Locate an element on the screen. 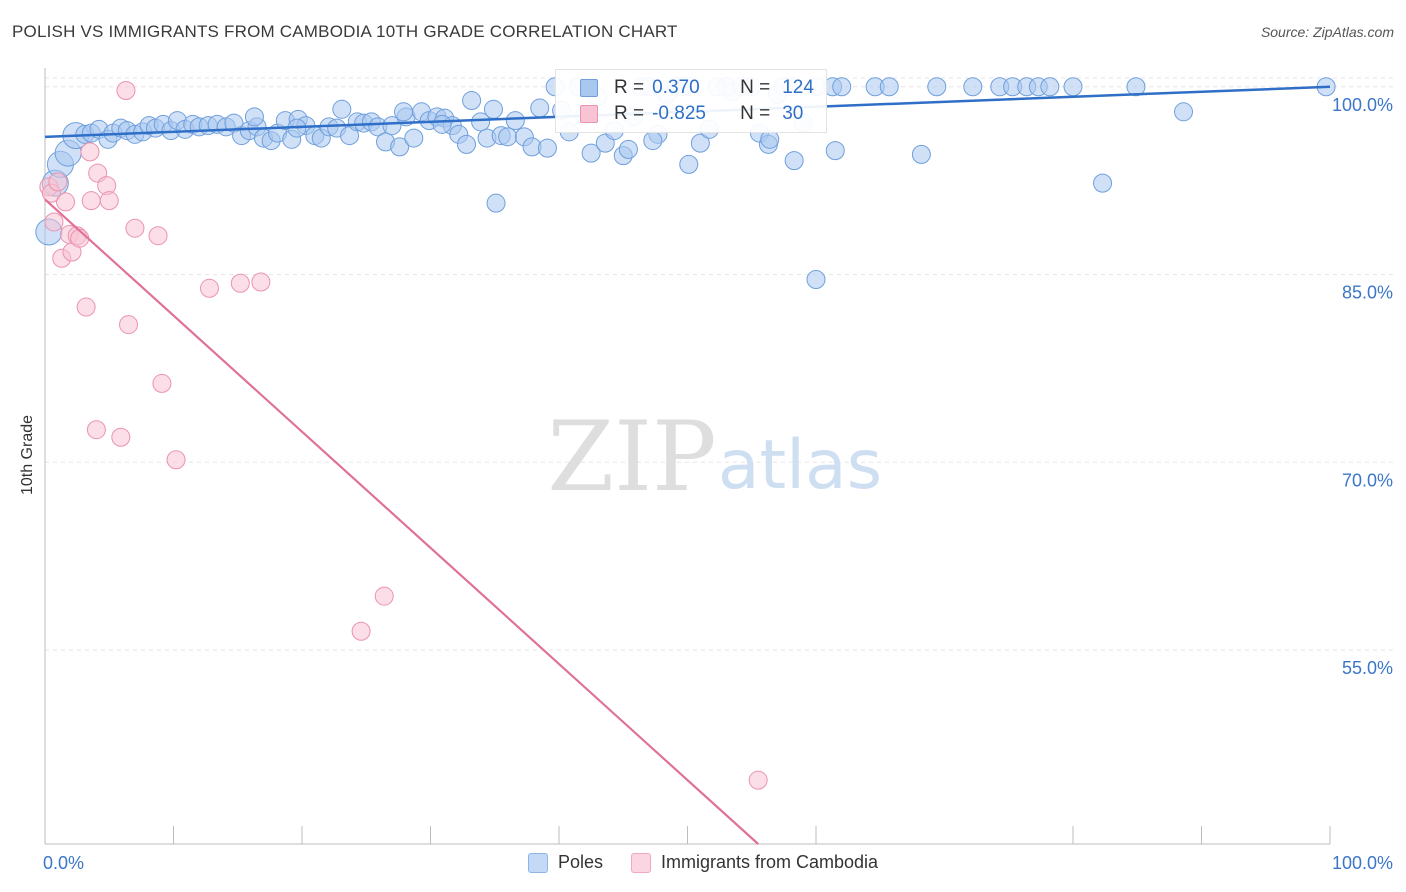  legend-label-poles: Poles is located at coordinates (580, 862).